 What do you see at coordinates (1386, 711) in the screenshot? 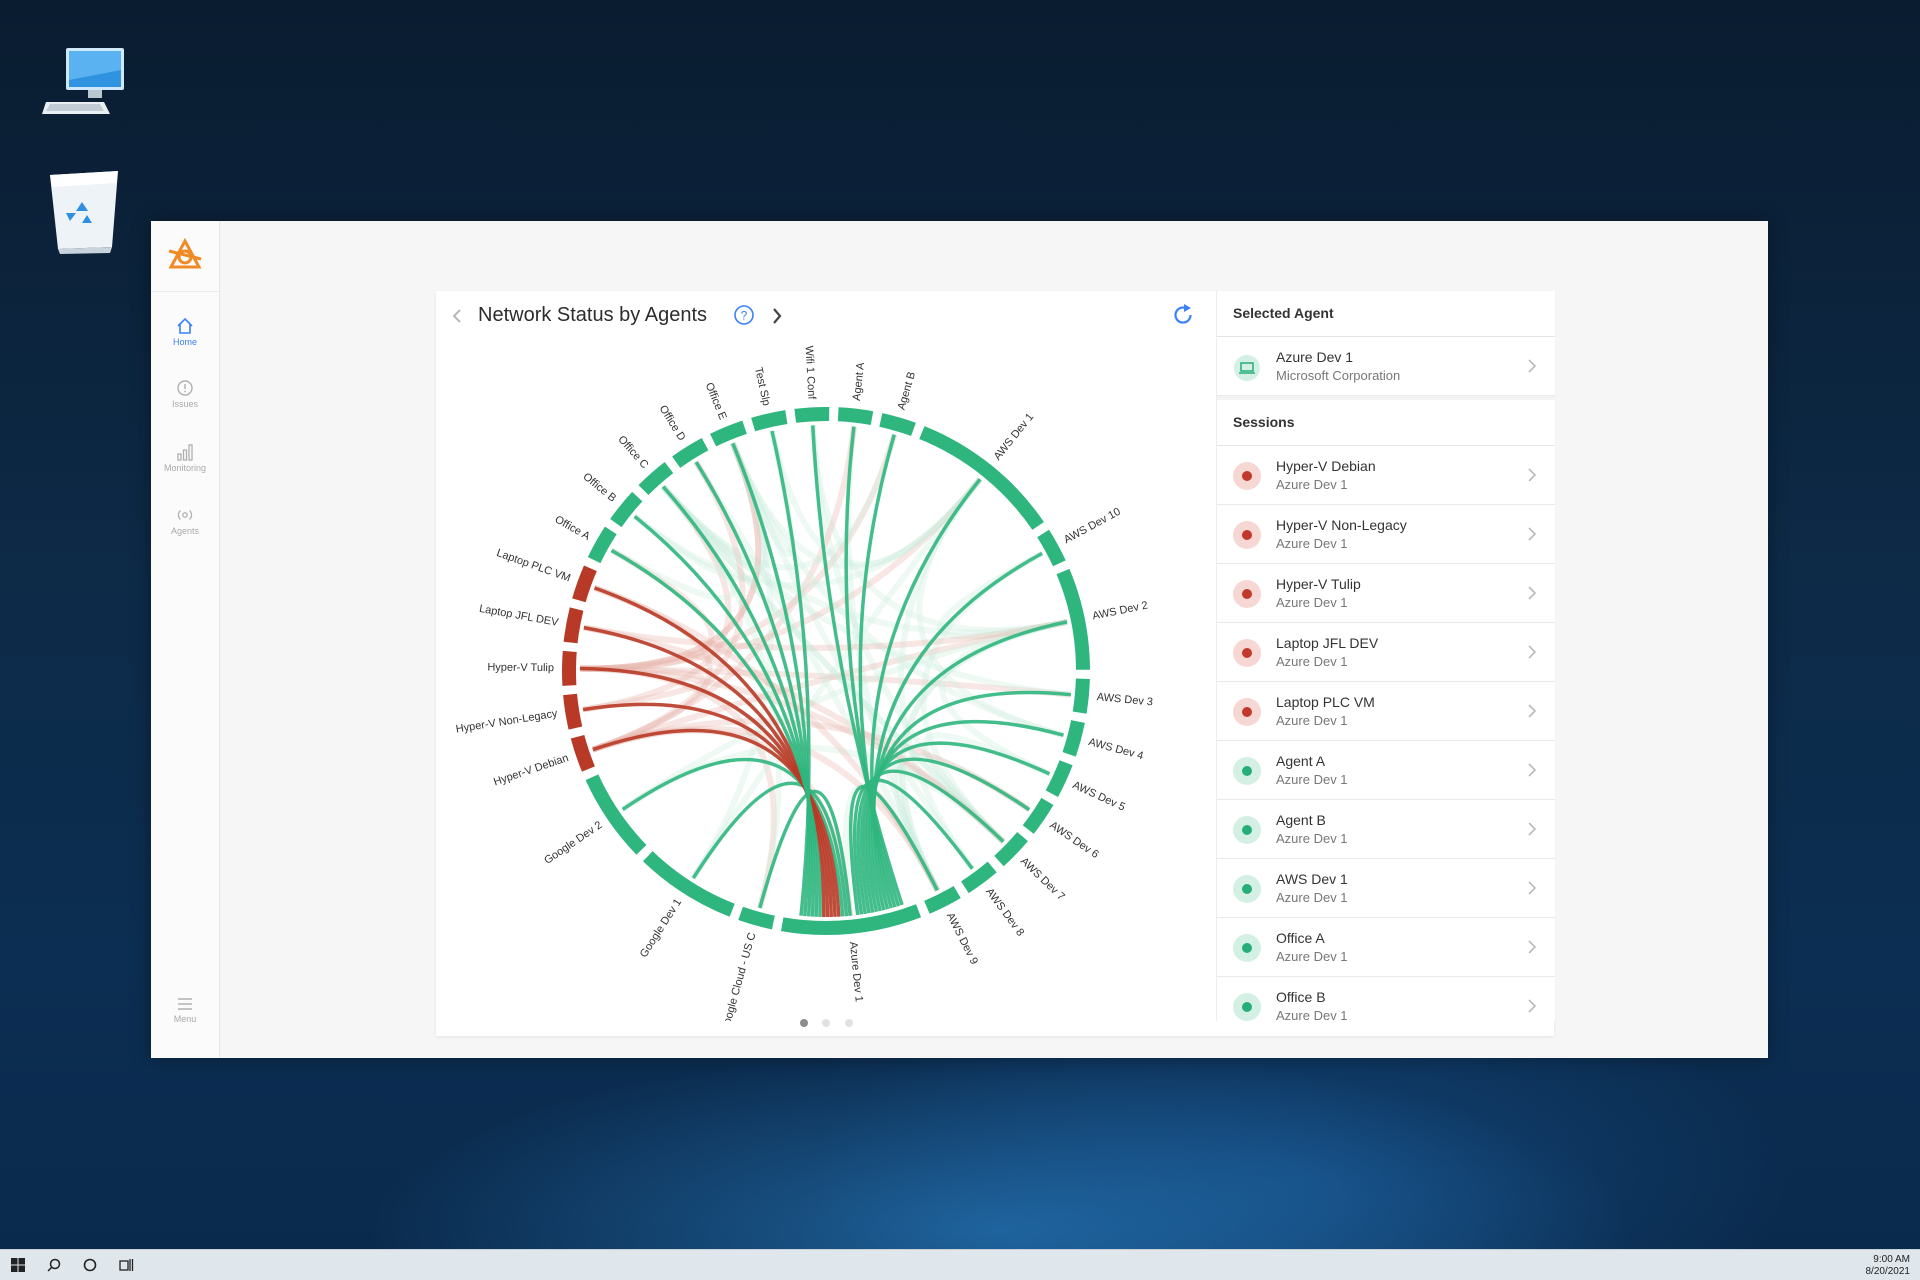
I see `session-row: Laptop PLC VM Azure Dev 1` at bounding box center [1386, 711].